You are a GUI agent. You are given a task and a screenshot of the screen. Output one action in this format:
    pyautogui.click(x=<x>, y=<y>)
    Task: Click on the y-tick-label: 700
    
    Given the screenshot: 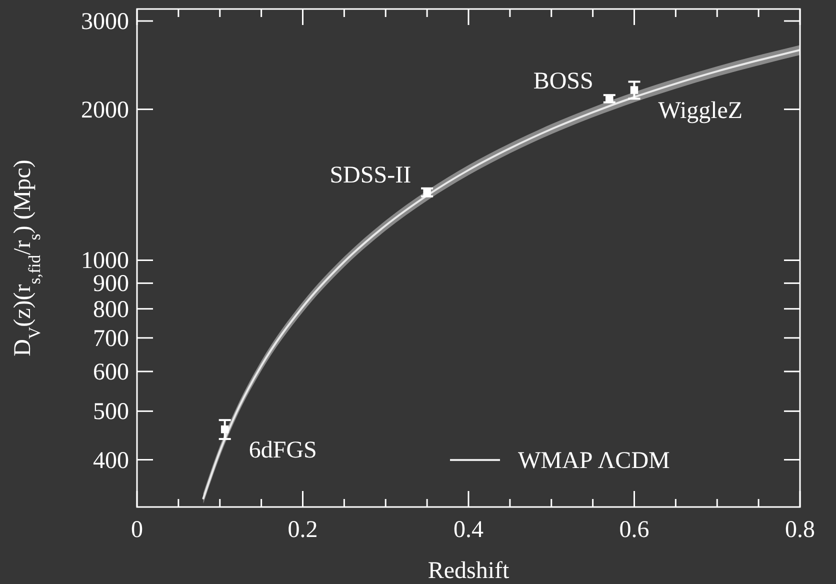 What is the action you would take?
    pyautogui.click(x=111, y=339)
    